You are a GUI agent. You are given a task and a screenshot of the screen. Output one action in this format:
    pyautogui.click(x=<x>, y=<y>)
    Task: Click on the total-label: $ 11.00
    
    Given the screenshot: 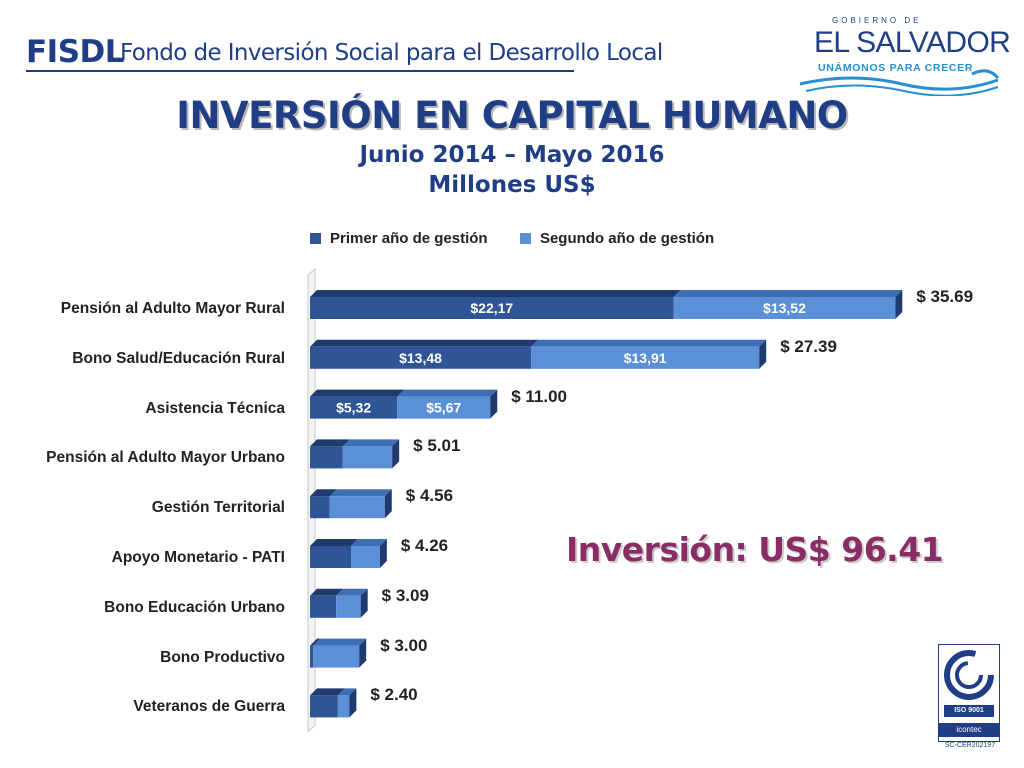 What is the action you would take?
    pyautogui.click(x=539, y=396)
    